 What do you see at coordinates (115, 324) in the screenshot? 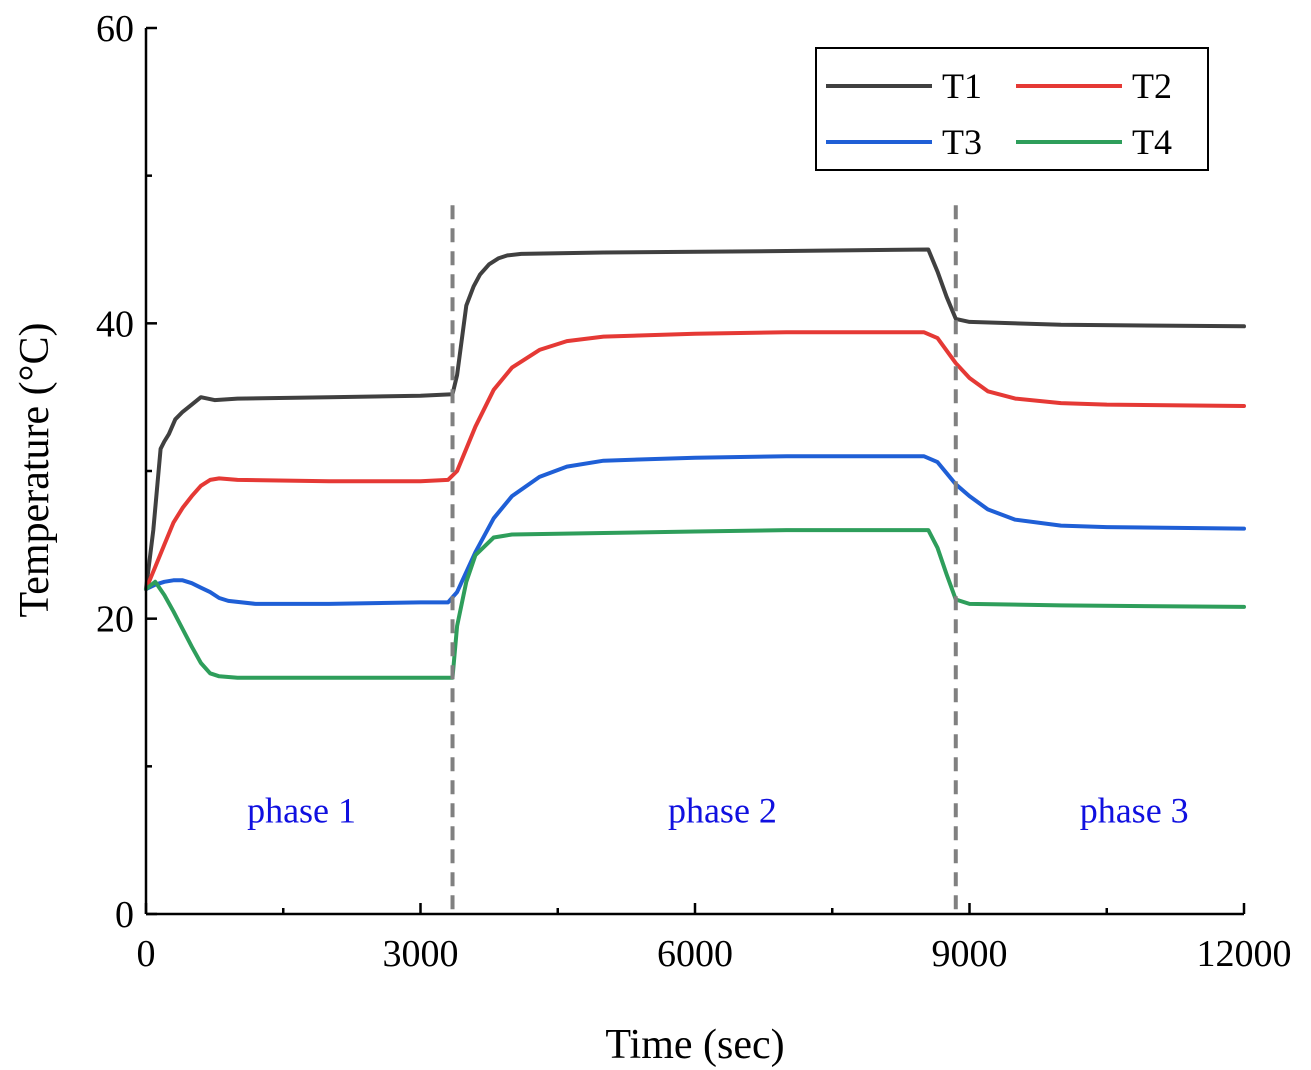
I see `y-tick-label: 40` at bounding box center [115, 324].